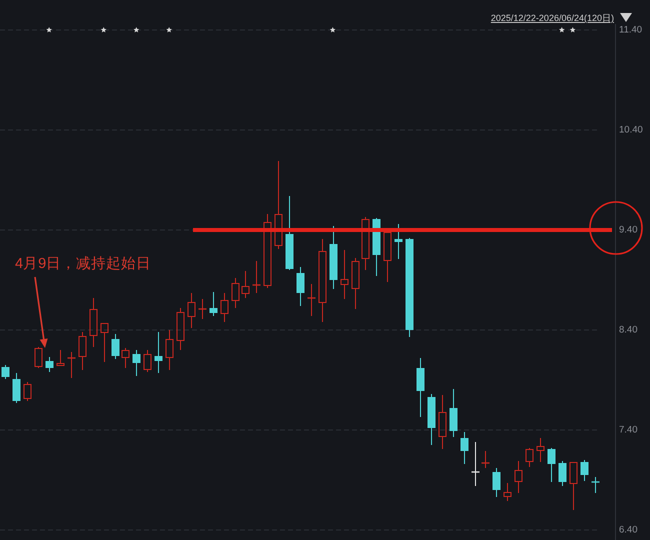 The image size is (650, 540). Describe the element at coordinates (628, 430) in the screenshot. I see `y-tick-label: 7.40` at that location.